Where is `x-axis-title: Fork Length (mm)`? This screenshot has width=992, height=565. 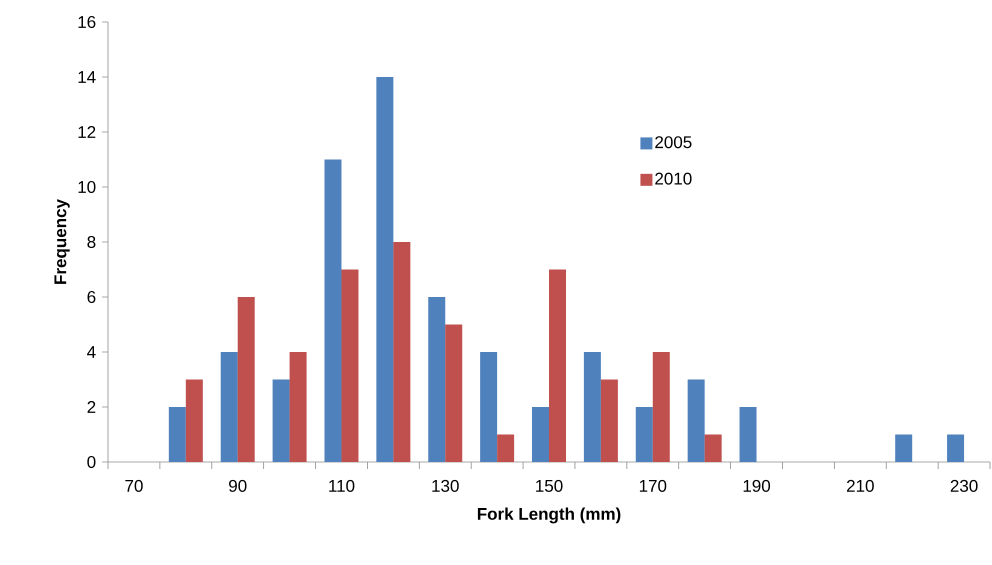
x-axis-title: Fork Length (mm) is located at coordinates (549, 515).